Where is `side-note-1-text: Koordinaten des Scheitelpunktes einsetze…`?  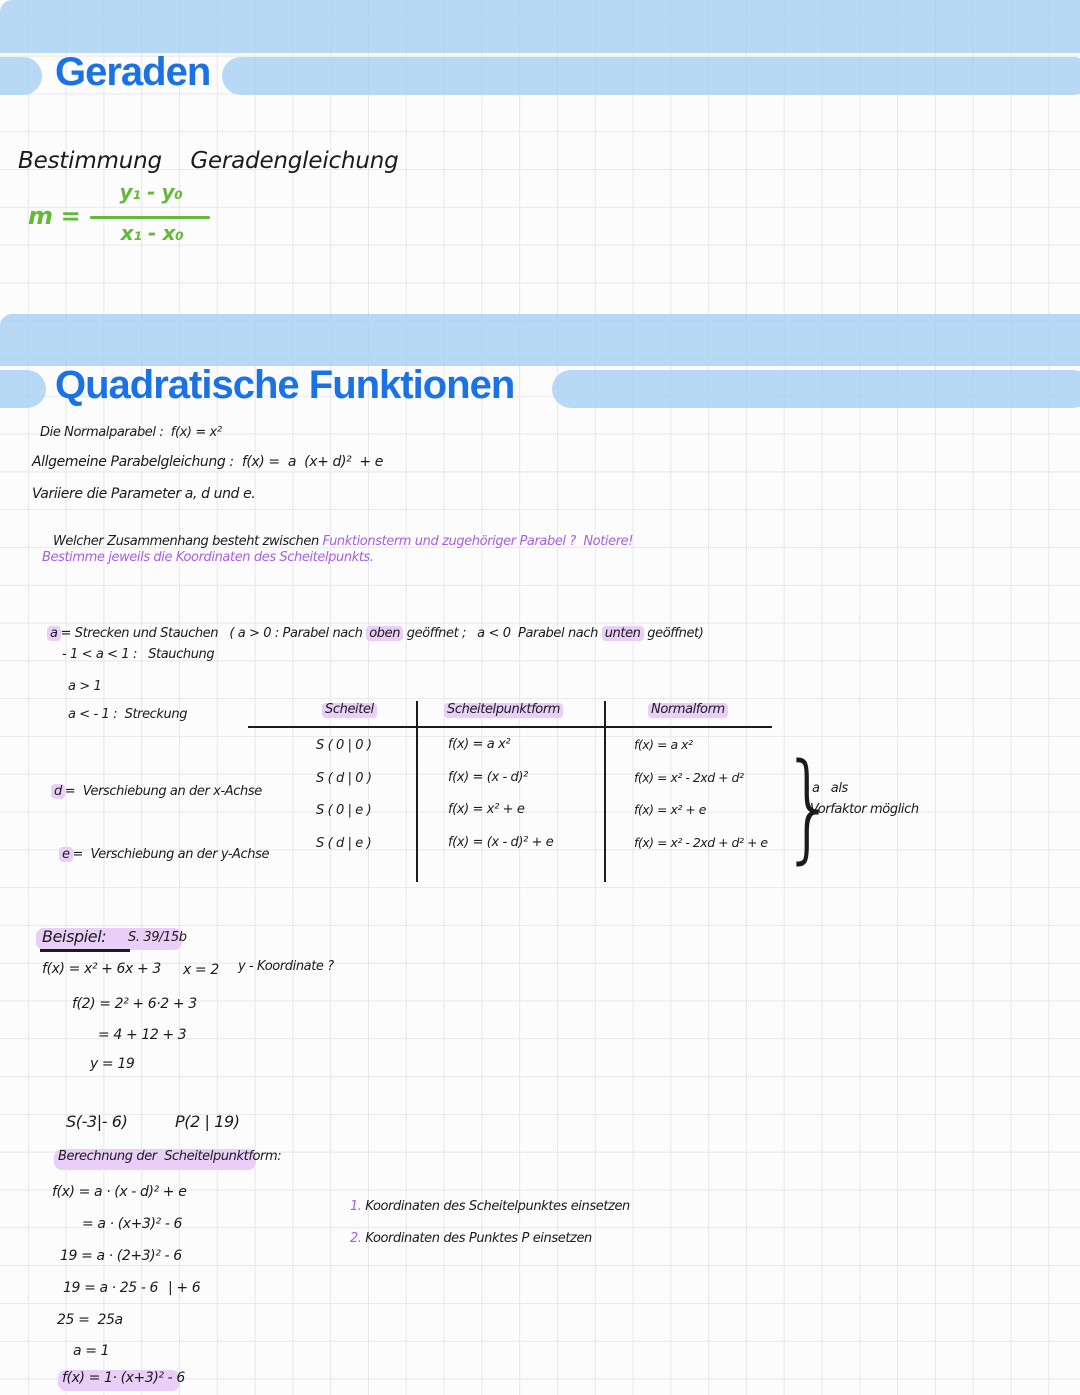 side-note-1-text: Koordinaten des Scheitelpunktes einsetze… is located at coordinates (495, 1206).